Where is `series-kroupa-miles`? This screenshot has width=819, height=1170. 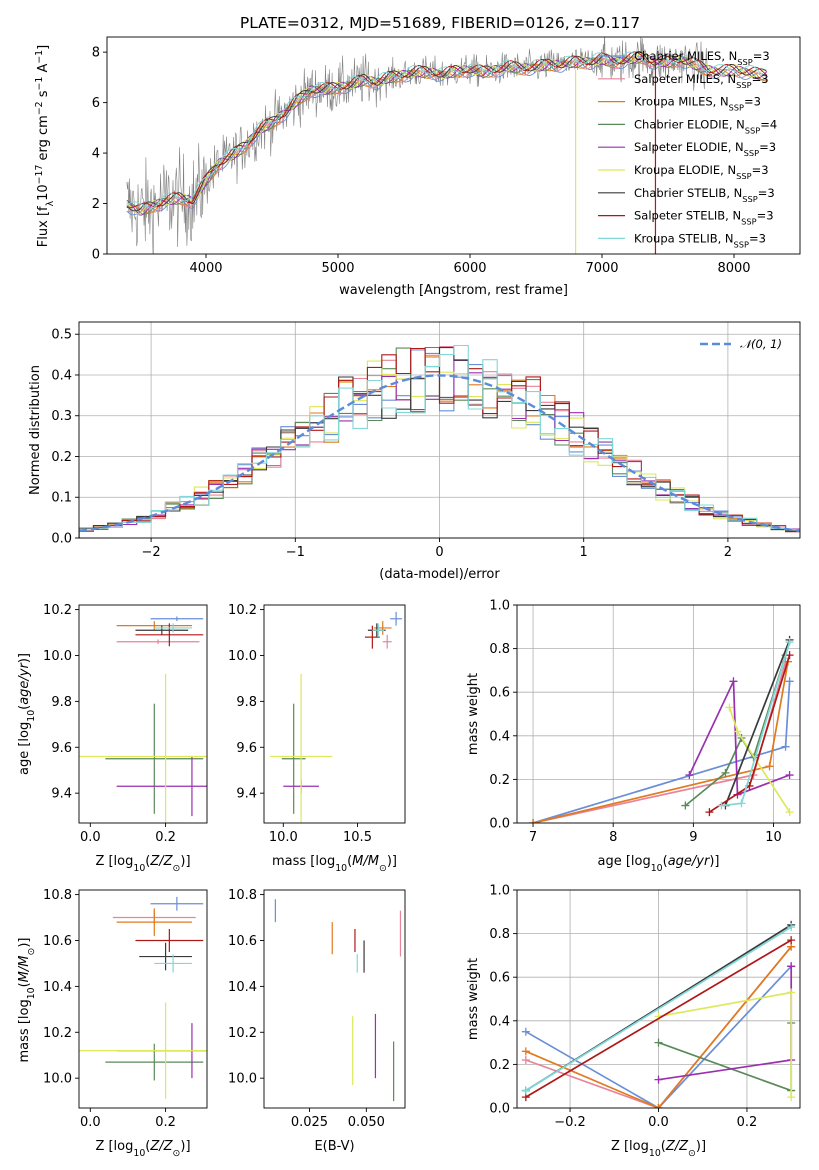
series-kroupa-miles is located at coordinates (660, 740).